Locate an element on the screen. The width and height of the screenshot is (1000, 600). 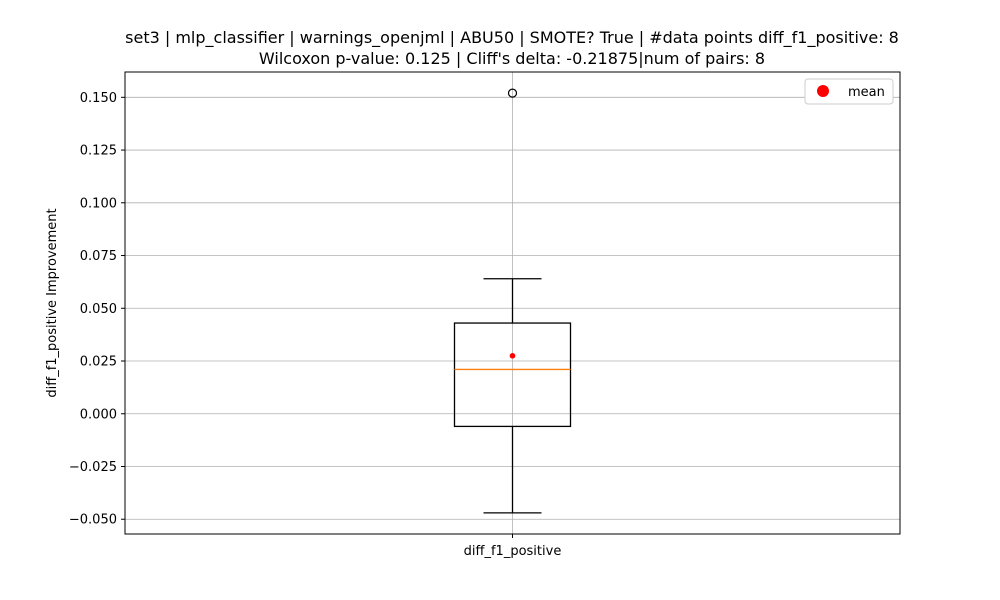
y-tick-label: 0.025 is located at coordinates (98, 362).